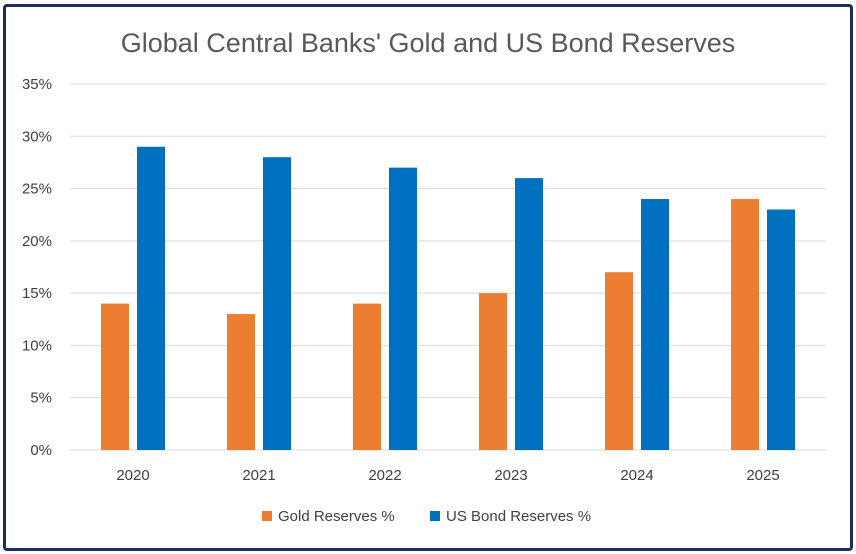 This screenshot has width=856, height=554. Describe the element at coordinates (41, 450) in the screenshot. I see `y-tick-label: 0%` at that location.